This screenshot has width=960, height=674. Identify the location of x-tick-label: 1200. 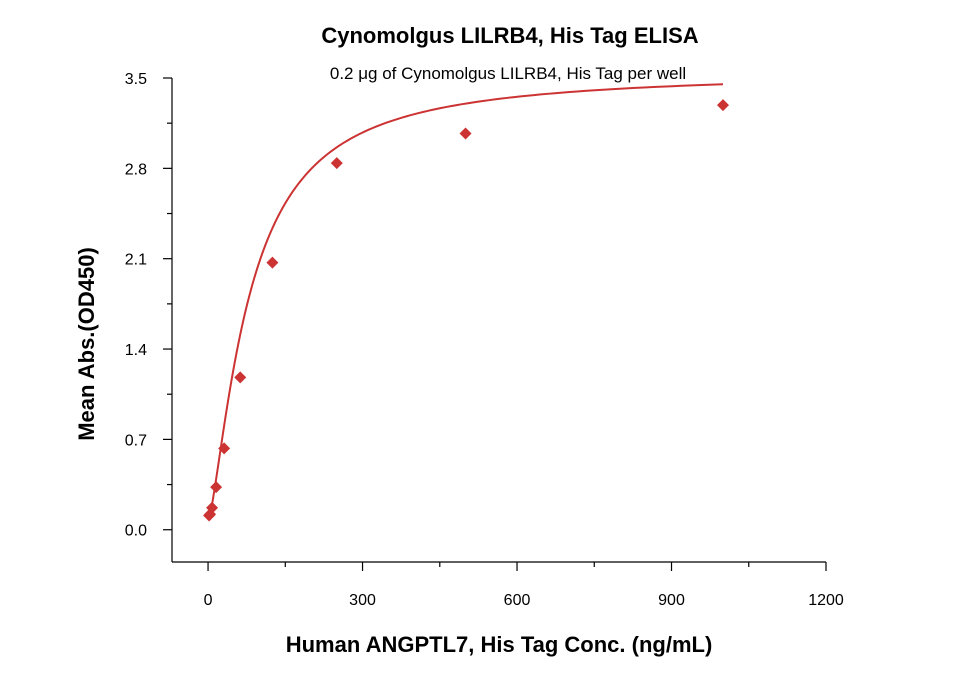
(826, 600).